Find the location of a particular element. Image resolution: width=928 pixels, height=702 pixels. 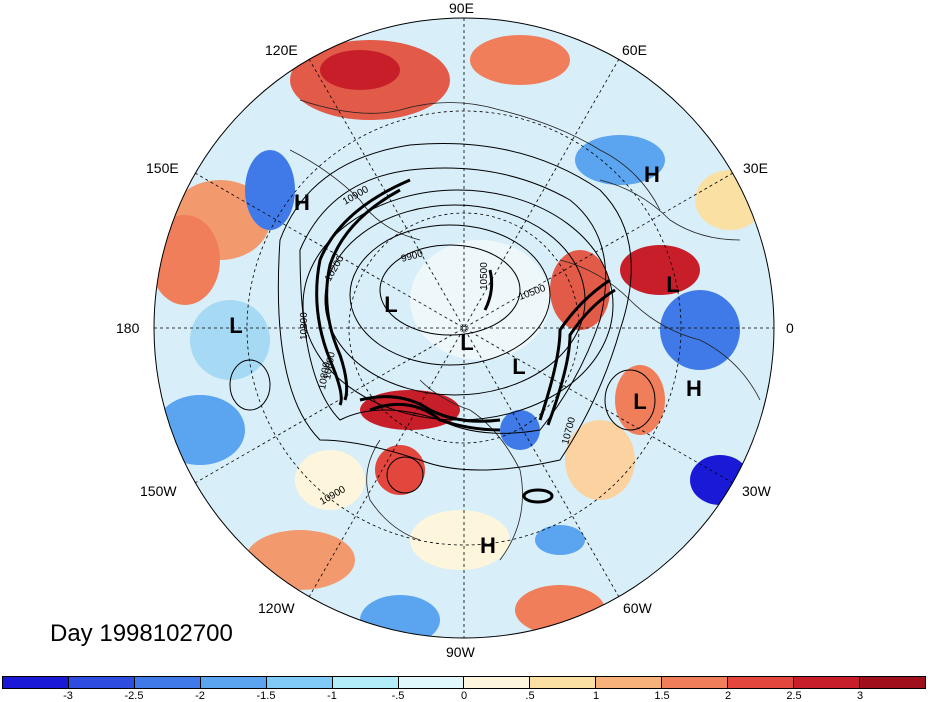

colorbar-tick-label: 3 is located at coordinates (860, 696).